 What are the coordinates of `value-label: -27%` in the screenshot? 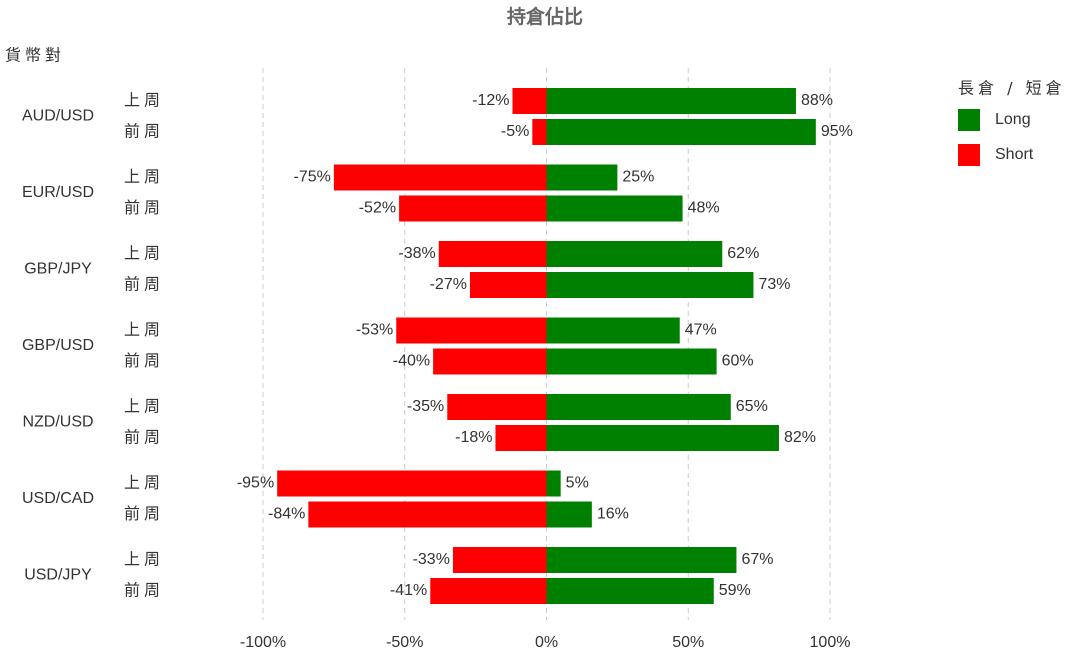 It's located at (448, 284).